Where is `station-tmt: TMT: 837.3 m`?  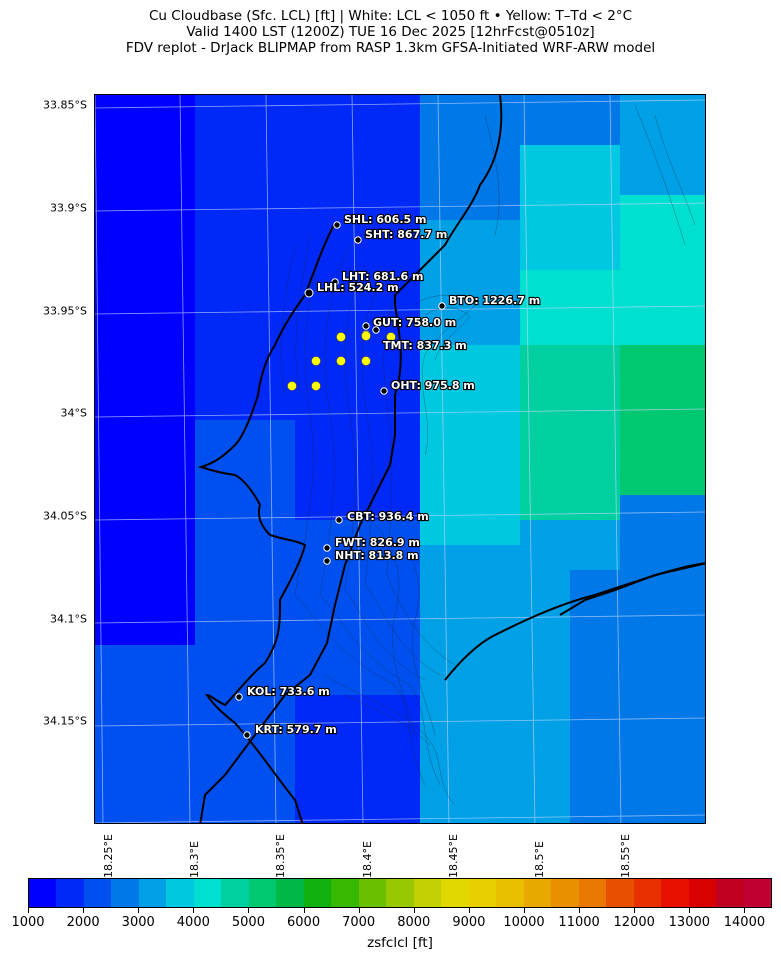
station-tmt: TMT: 837.3 m is located at coordinates (420, 339).